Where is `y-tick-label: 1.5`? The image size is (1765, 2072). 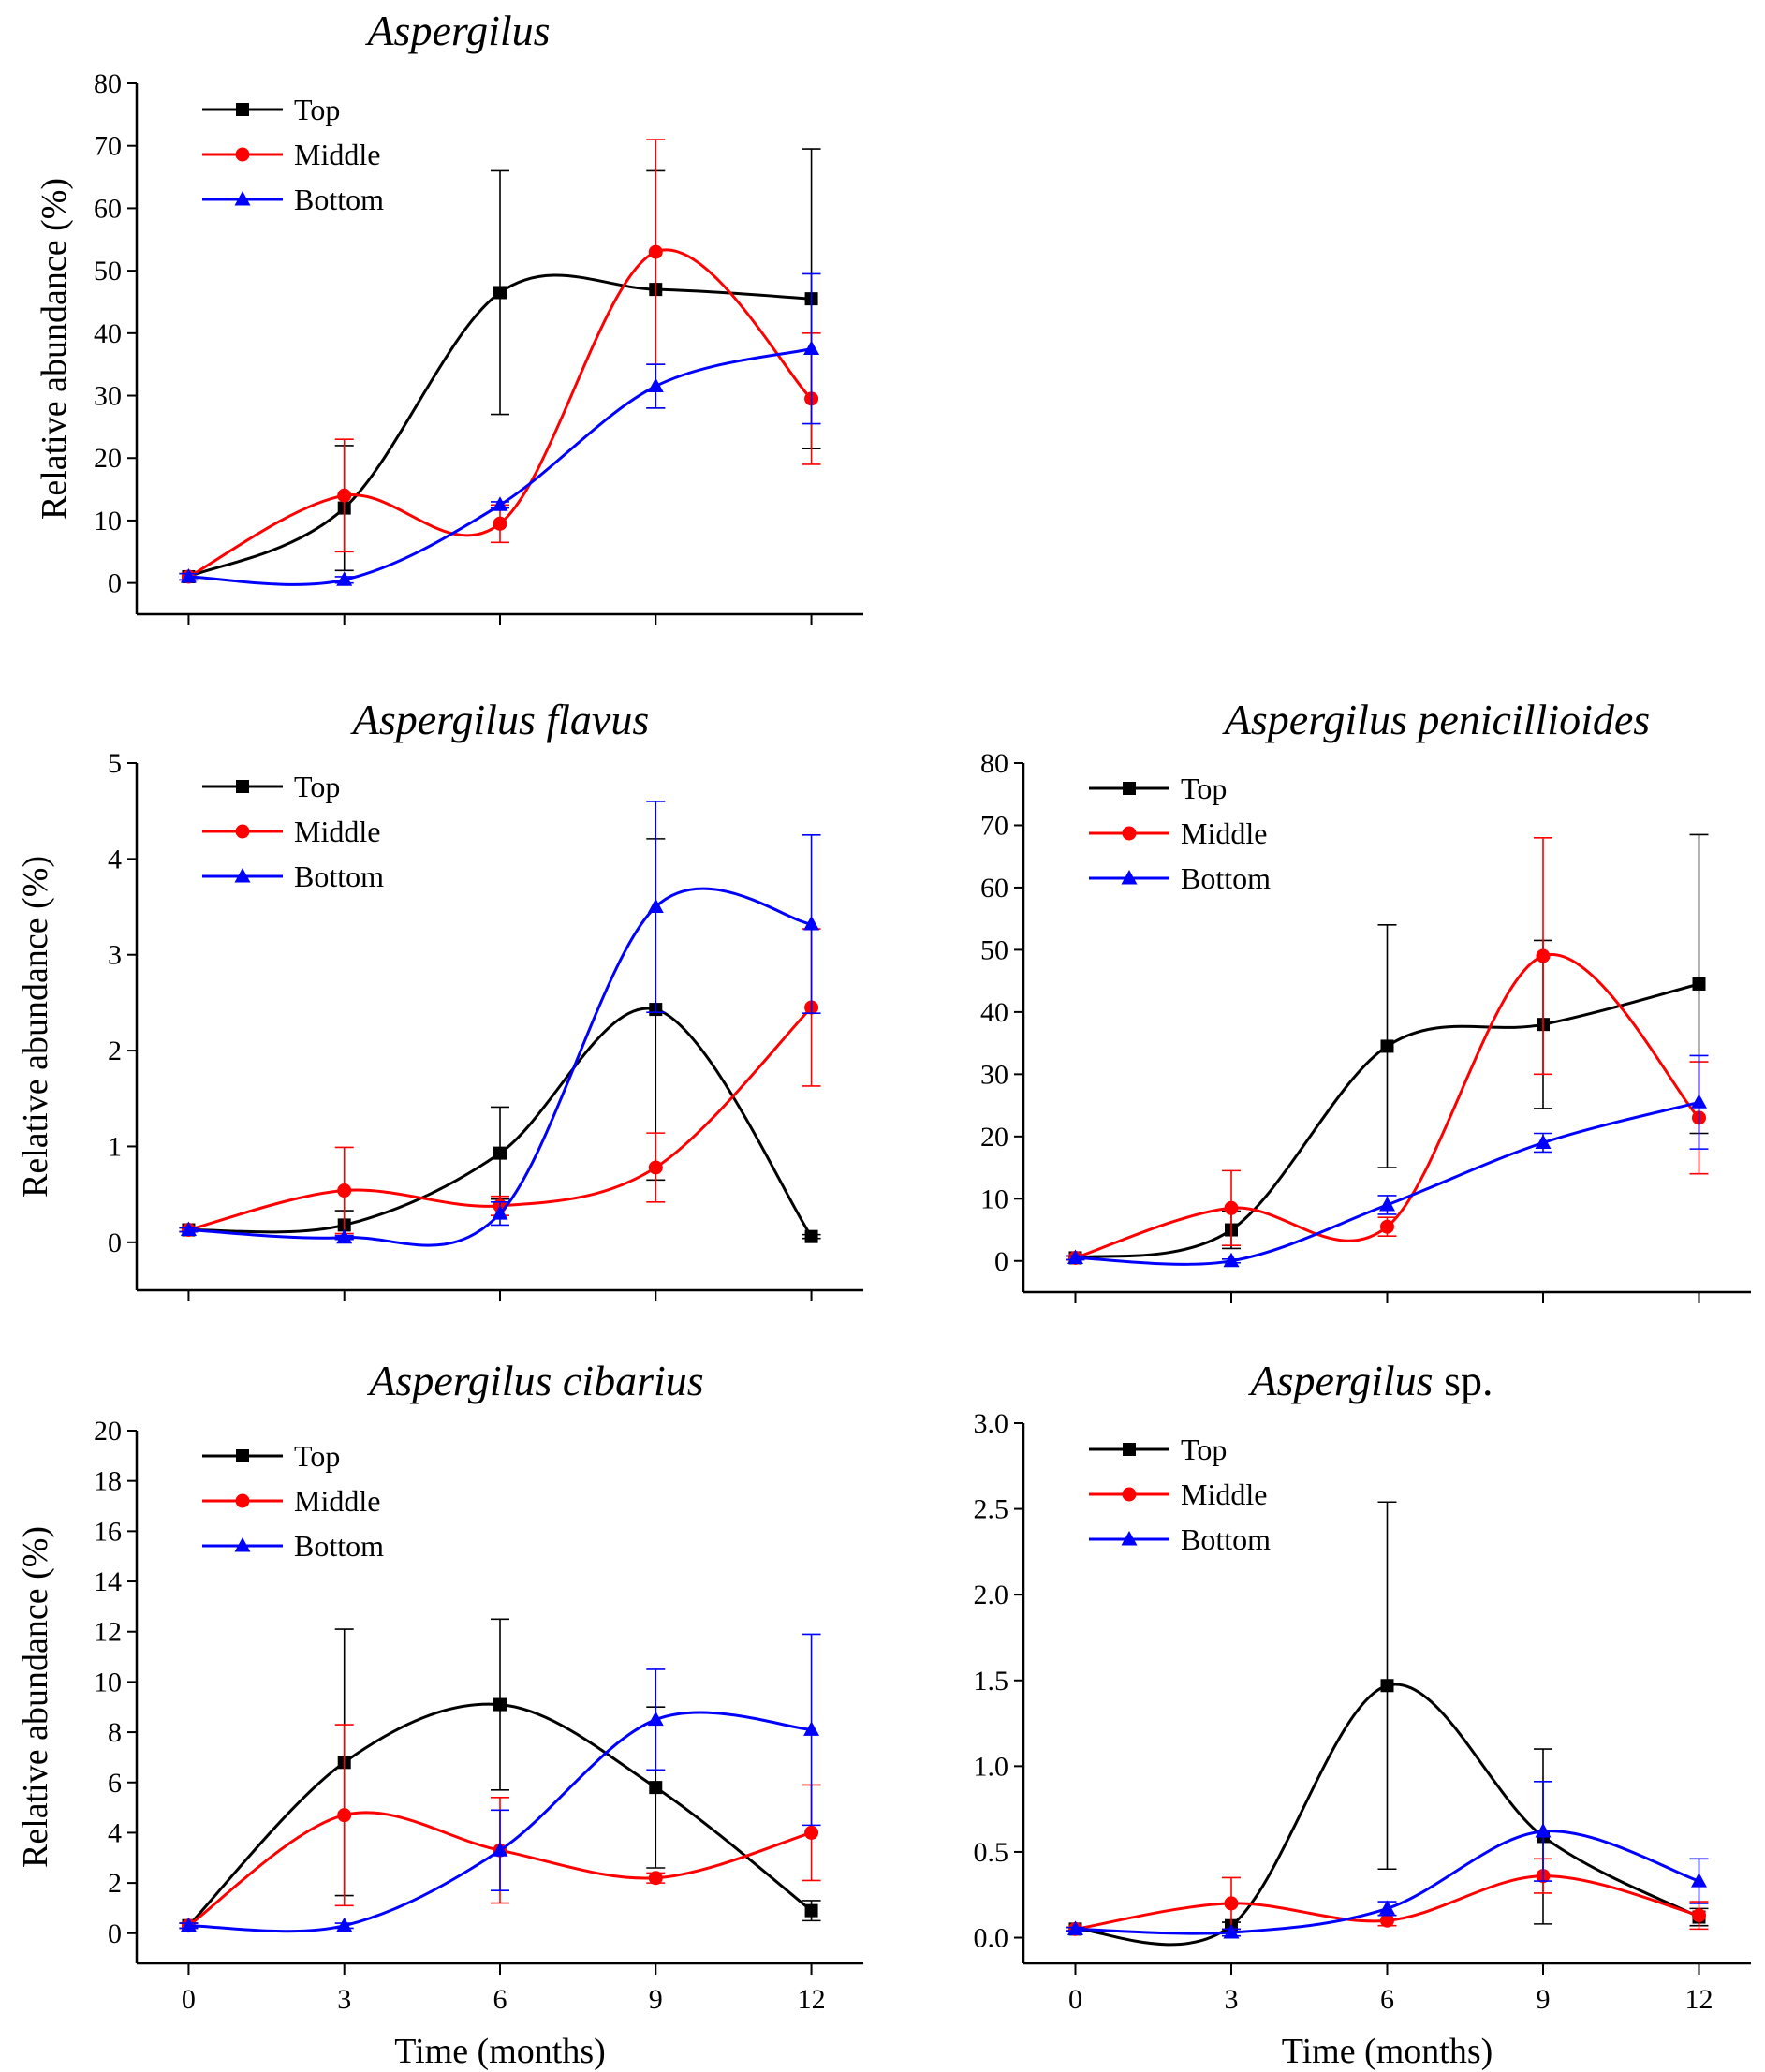 y-tick-label: 1.5 is located at coordinates (992, 1681).